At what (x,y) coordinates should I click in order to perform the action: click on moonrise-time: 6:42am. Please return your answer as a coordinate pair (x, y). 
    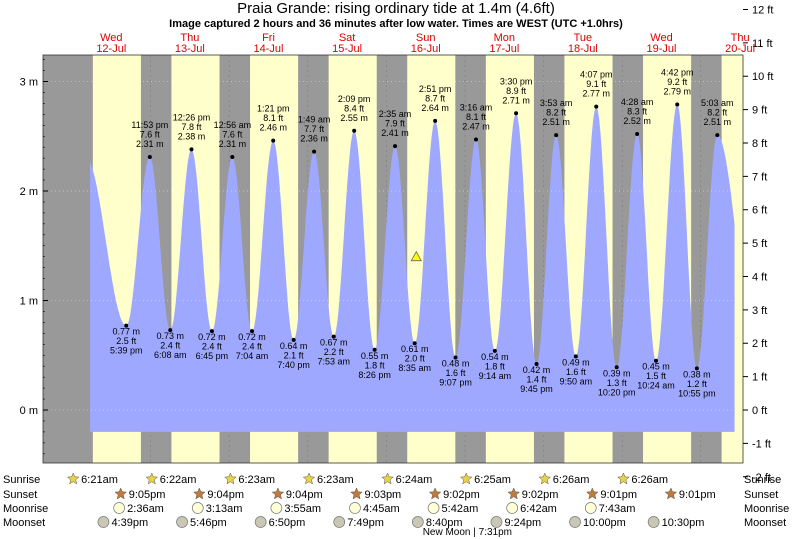
    Looking at the image, I should click on (538, 509).